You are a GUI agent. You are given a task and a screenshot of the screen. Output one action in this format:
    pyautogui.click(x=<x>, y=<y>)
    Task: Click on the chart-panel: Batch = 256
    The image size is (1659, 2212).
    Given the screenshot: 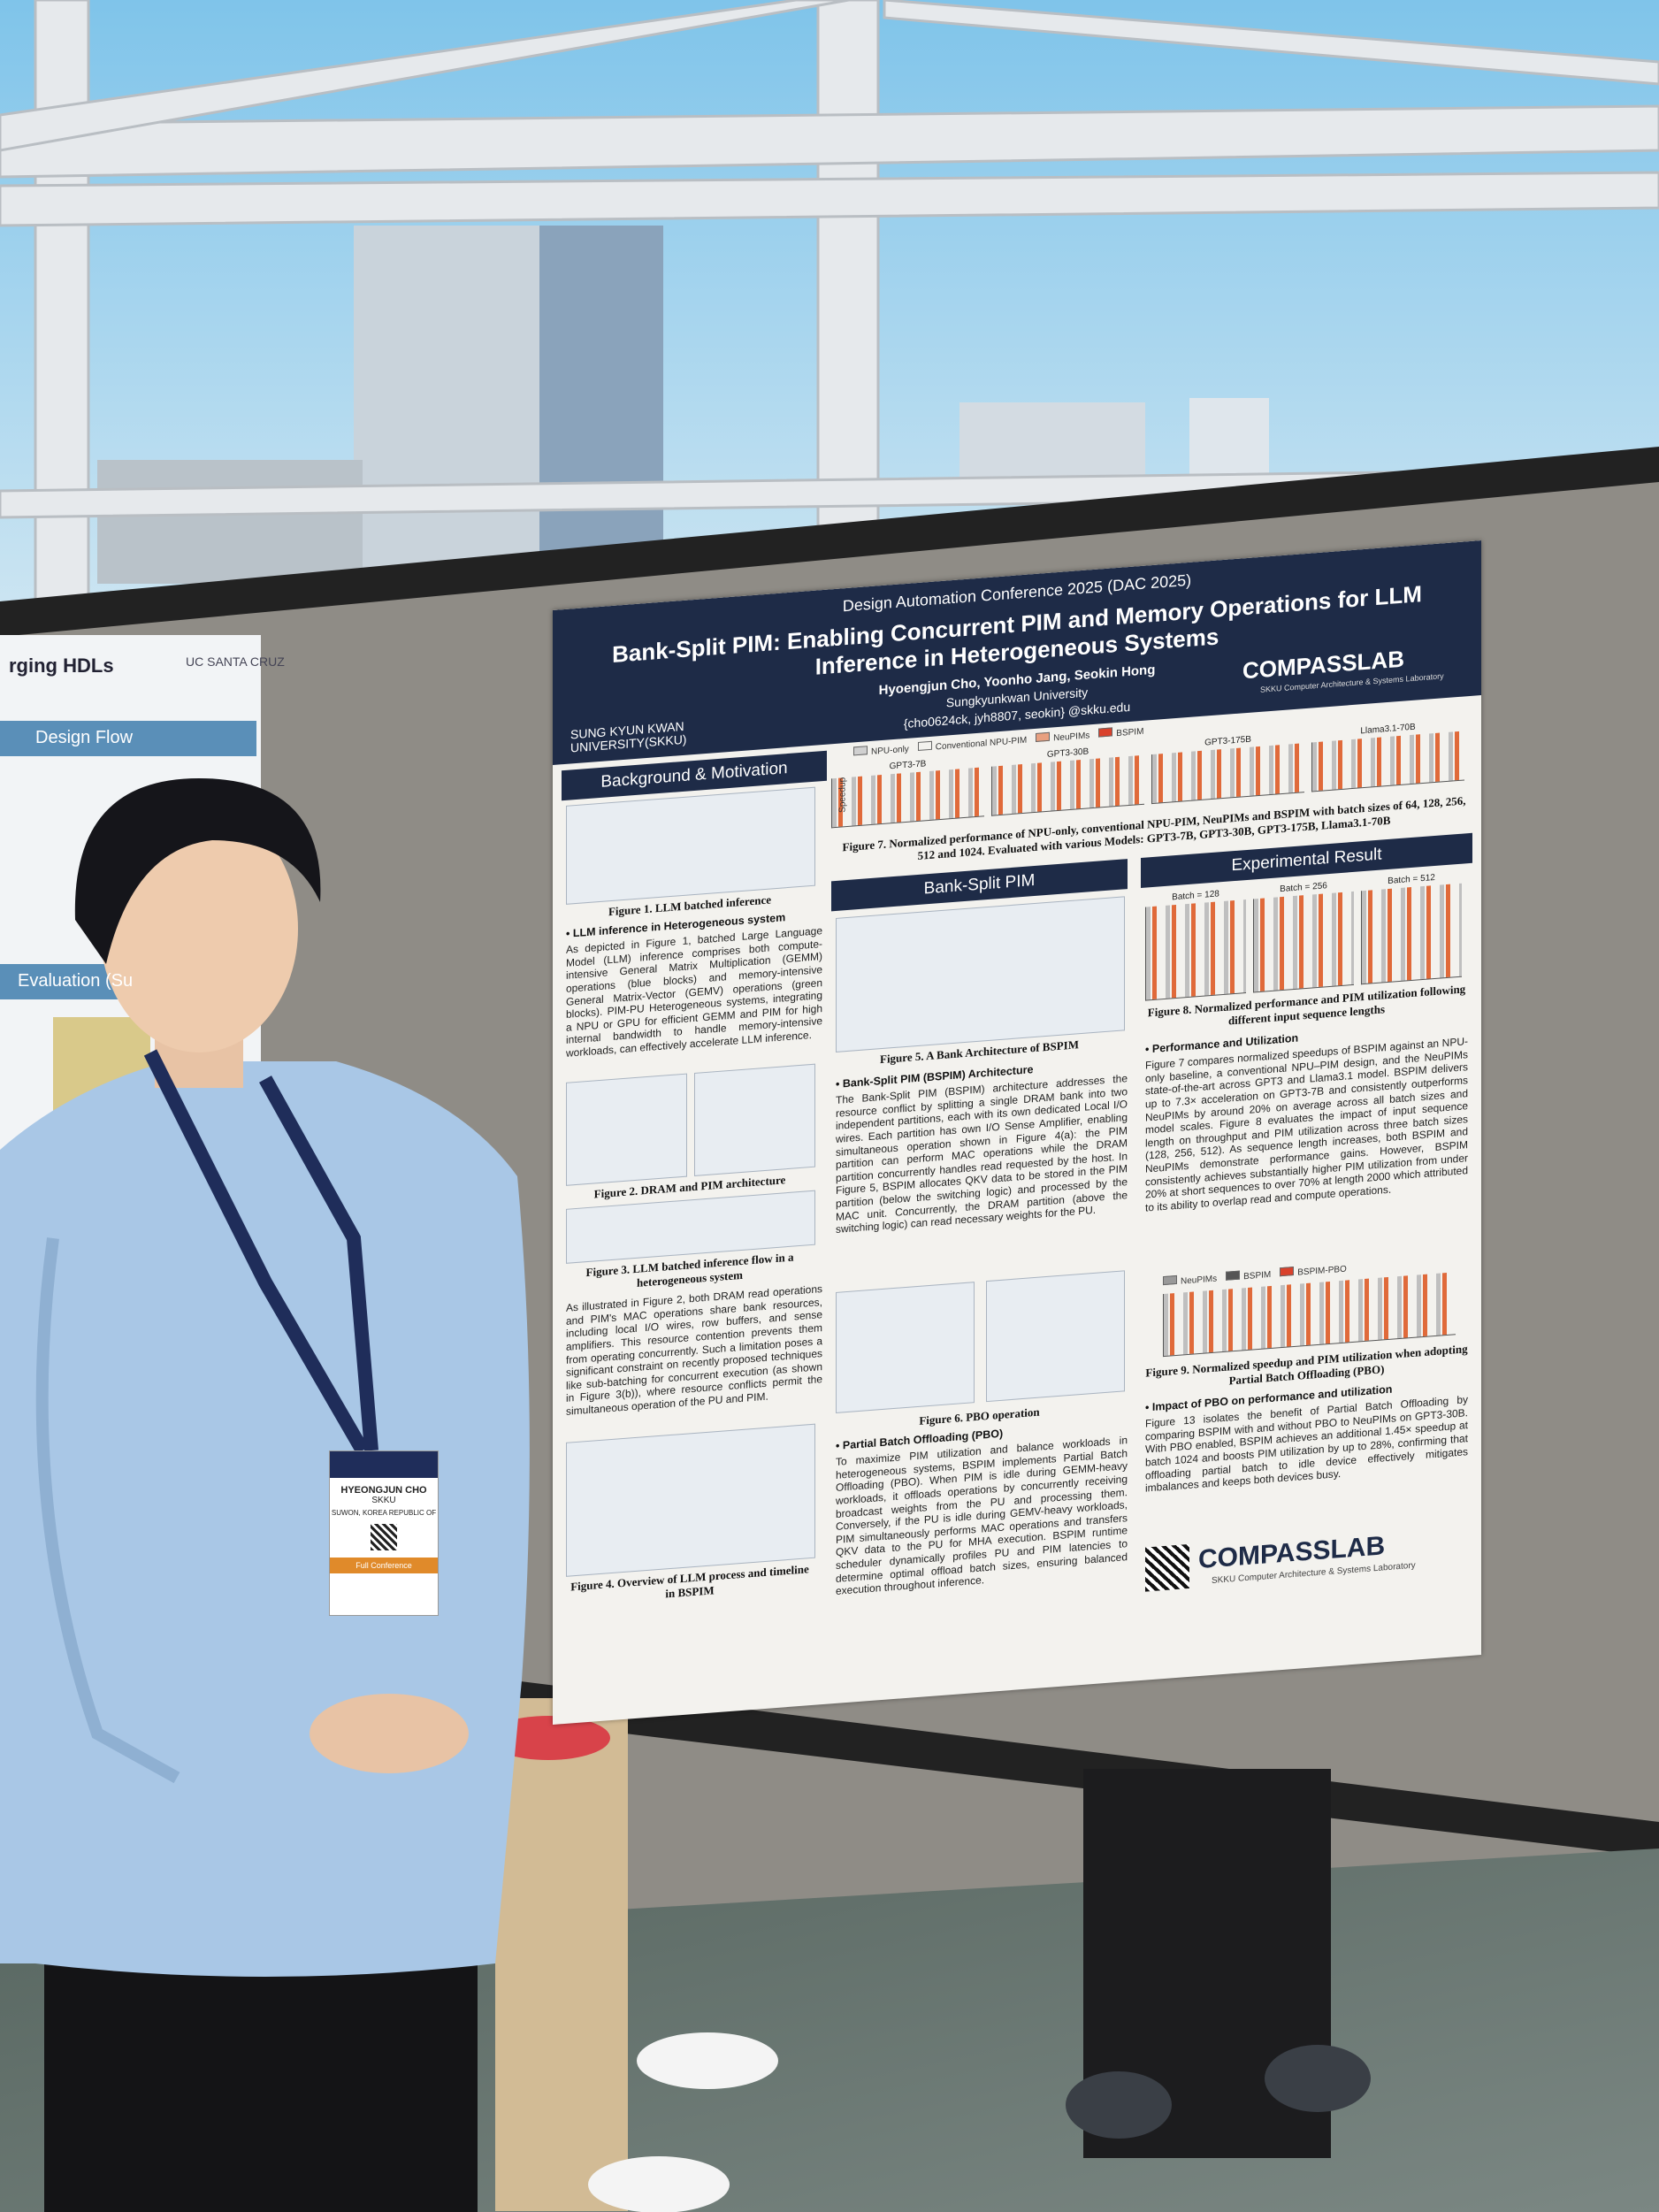 What is the action you would take?
    pyautogui.click(x=1303, y=936)
    